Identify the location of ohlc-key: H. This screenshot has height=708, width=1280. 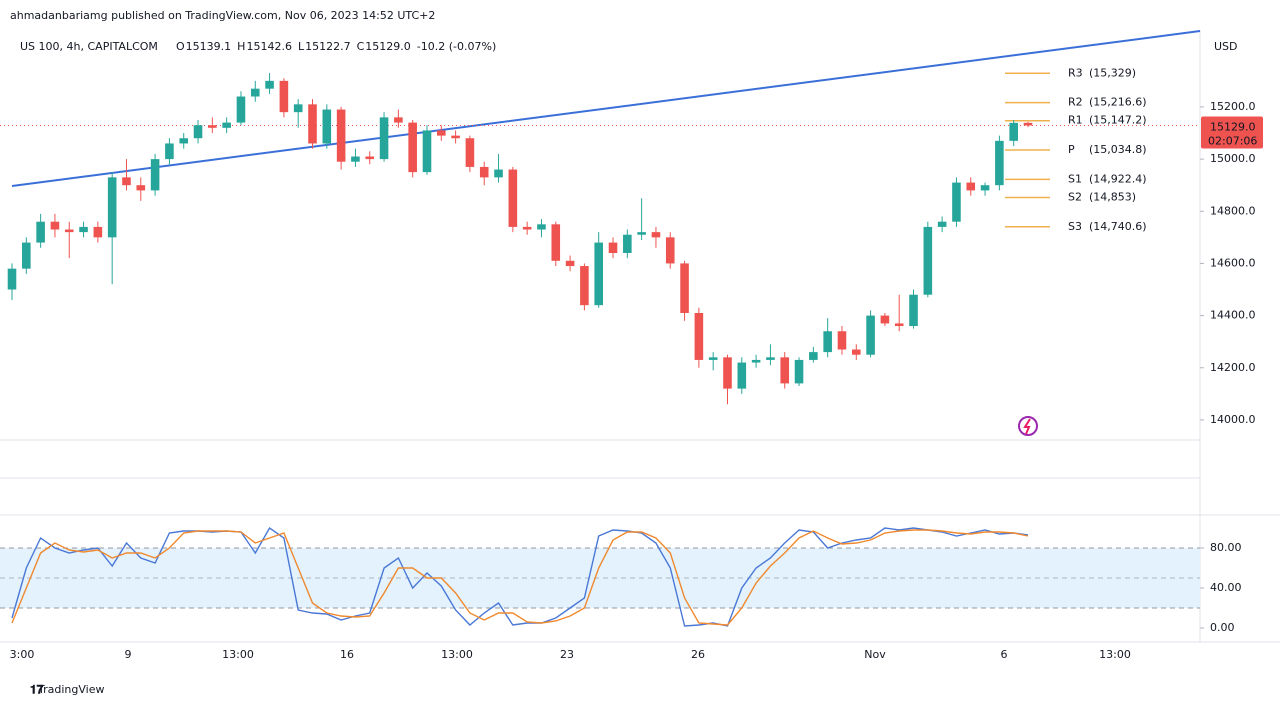
(241, 46).